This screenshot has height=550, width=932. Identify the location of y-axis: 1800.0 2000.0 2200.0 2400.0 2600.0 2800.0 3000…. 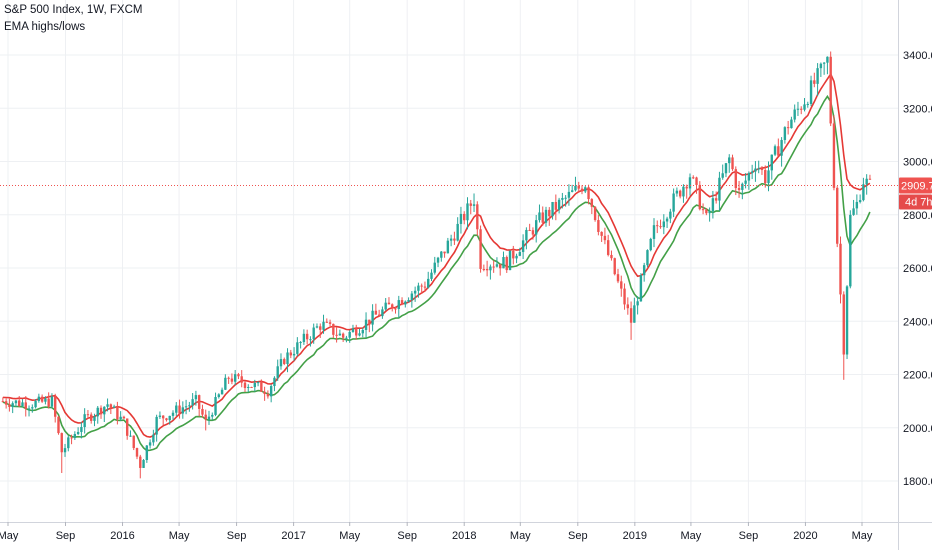
(917, 269).